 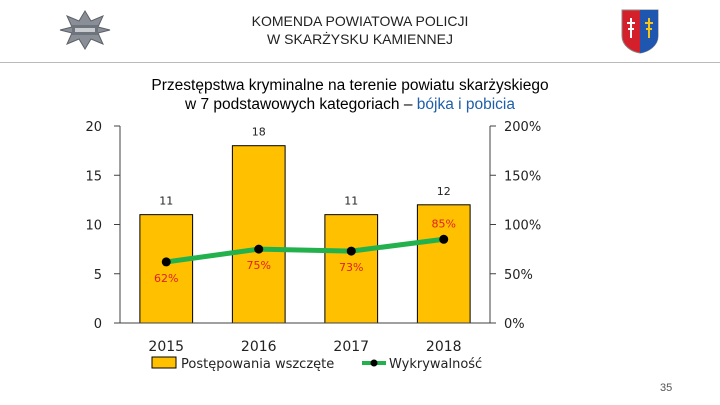 I want to click on legend-line-label: Wykrywalność, so click(x=435, y=364).